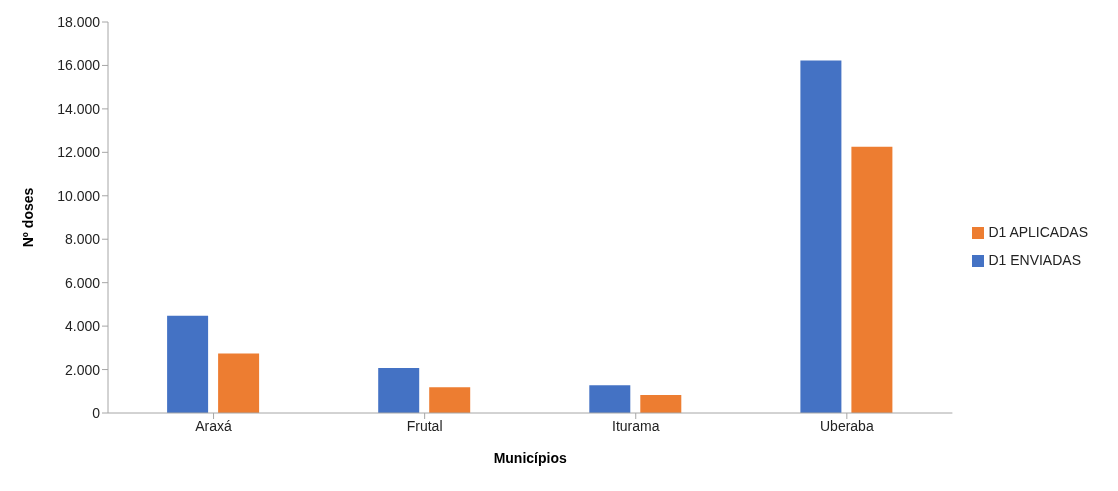 The width and height of the screenshot is (1118, 491). What do you see at coordinates (79, 152) in the screenshot?
I see `y-tick-label: 12.000` at bounding box center [79, 152].